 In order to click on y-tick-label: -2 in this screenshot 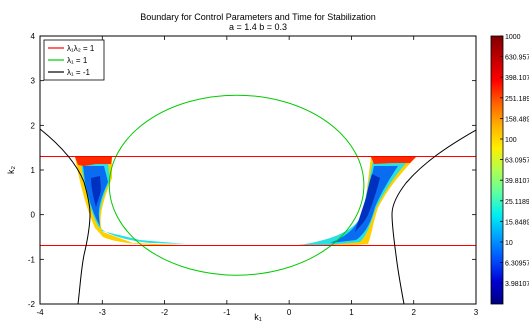, I will do `click(32, 304)`.